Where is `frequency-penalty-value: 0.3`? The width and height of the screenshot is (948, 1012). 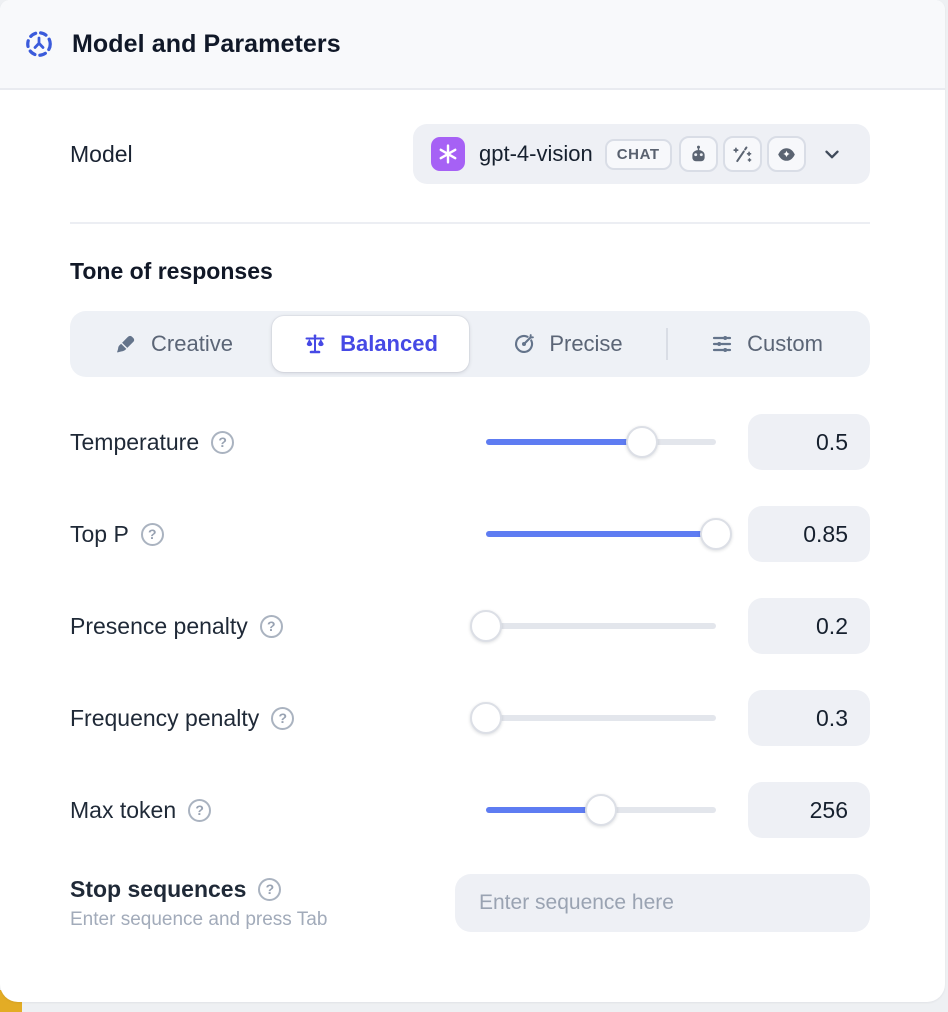 frequency-penalty-value: 0.3 is located at coordinates (809, 718).